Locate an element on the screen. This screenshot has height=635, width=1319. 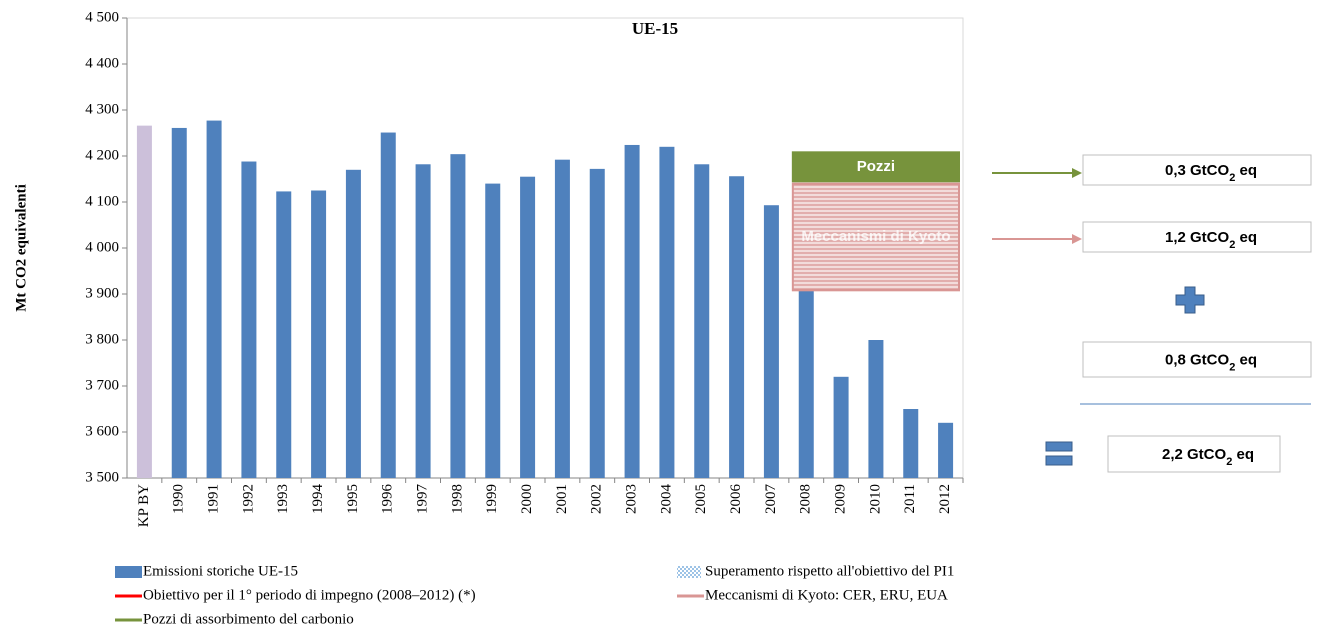
value-text: 0,3 GtCO is located at coordinates (1197, 170).